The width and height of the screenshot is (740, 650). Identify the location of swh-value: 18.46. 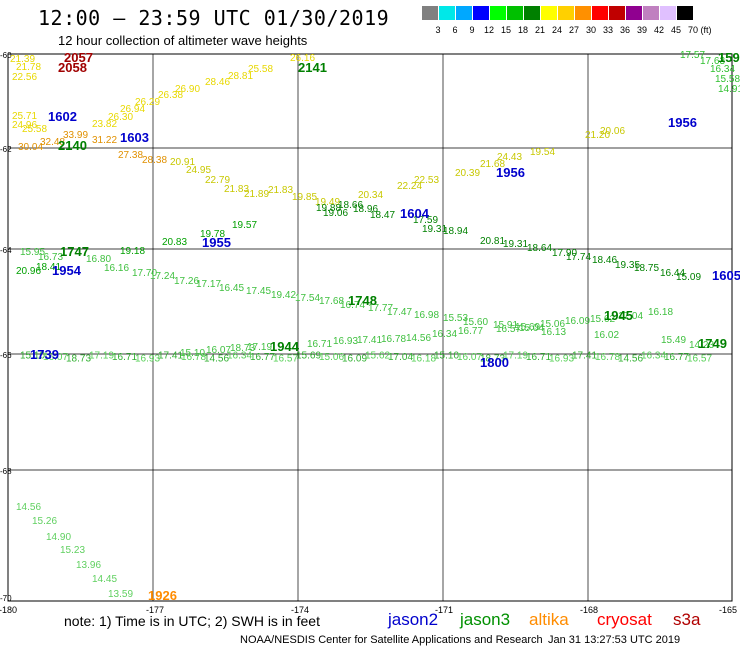
(604, 260).